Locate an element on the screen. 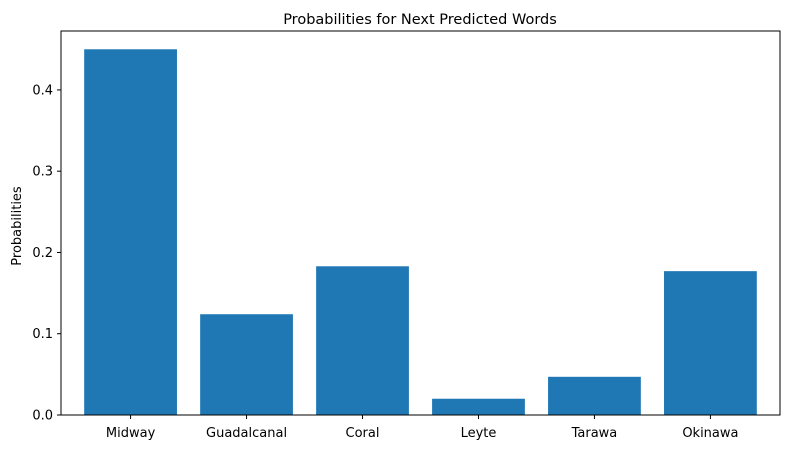 The image size is (790, 449). chart-title: Probabilities for Next Predicted Words is located at coordinates (420, 20).